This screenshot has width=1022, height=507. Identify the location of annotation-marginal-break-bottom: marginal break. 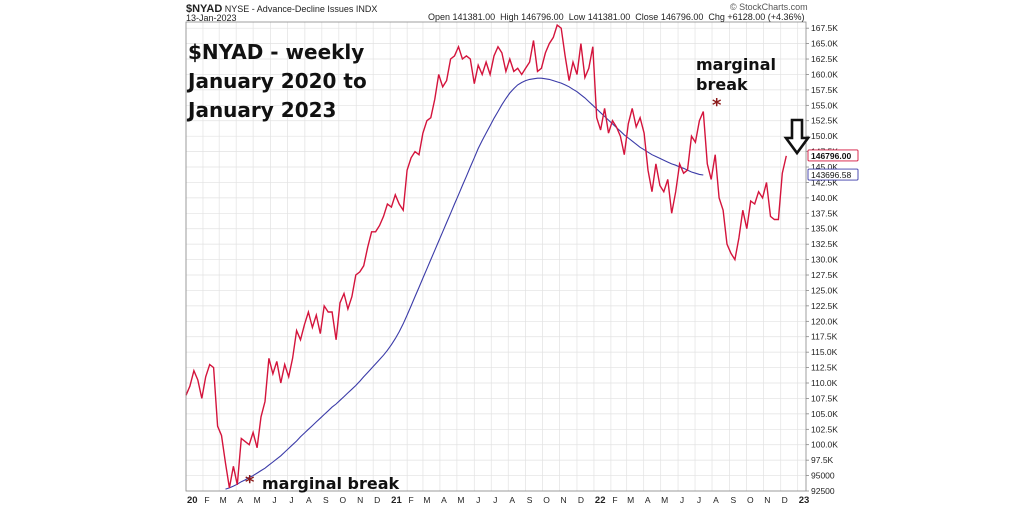
(331, 483).